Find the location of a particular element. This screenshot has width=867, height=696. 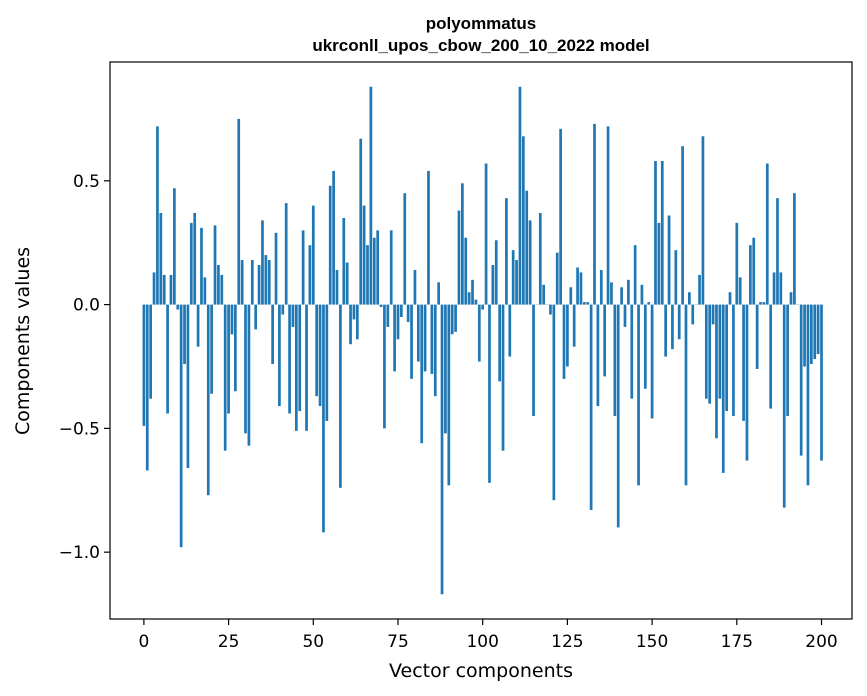

y-axis-label: Components values is located at coordinates (23, 341).